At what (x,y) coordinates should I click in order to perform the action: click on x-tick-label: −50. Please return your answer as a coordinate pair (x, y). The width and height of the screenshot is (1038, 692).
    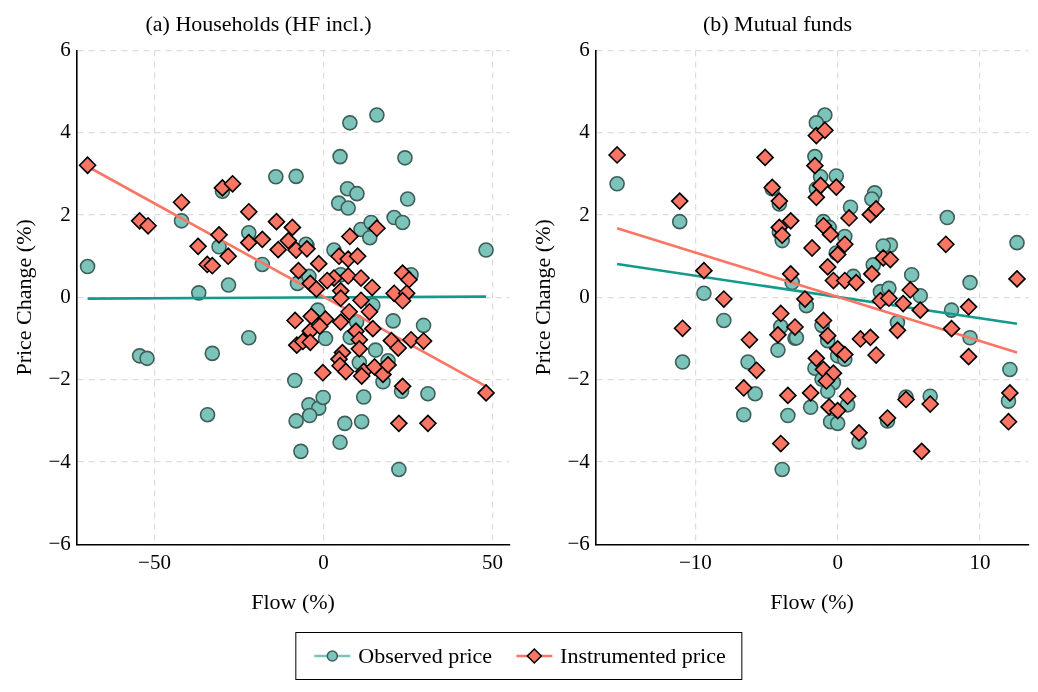
    Looking at the image, I should click on (154, 561).